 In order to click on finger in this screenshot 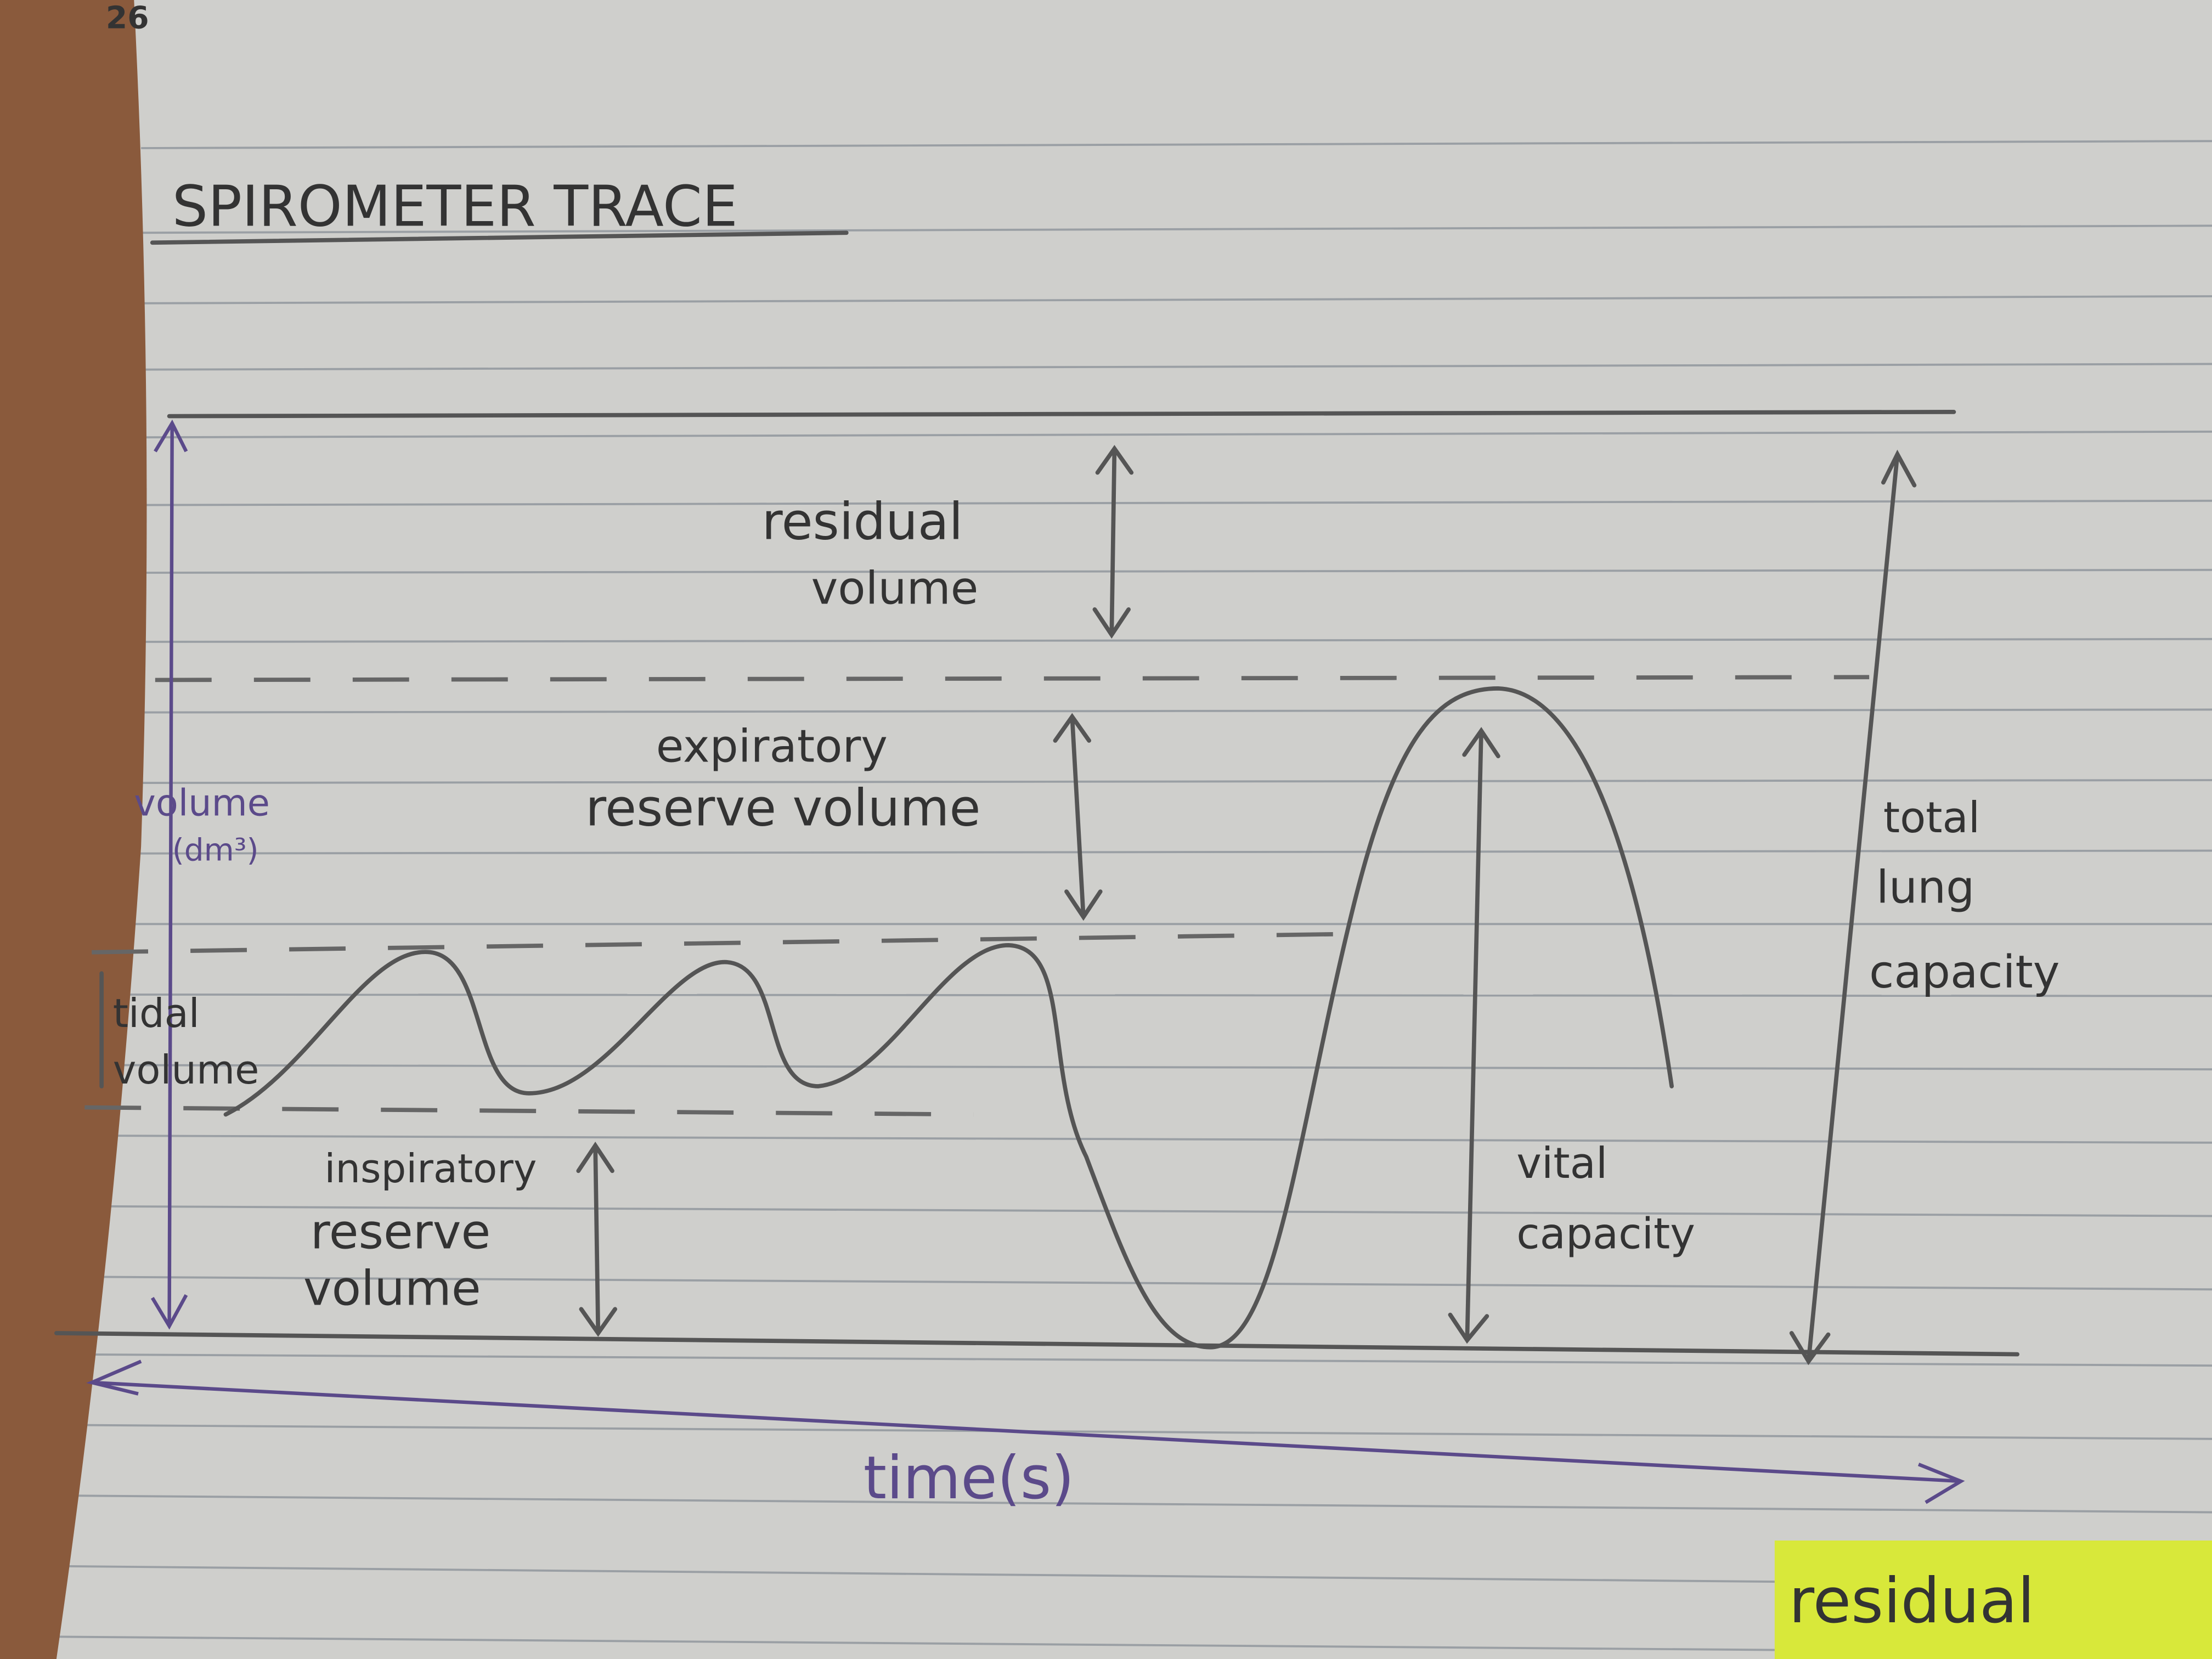, I will do `click(73, 830)`.